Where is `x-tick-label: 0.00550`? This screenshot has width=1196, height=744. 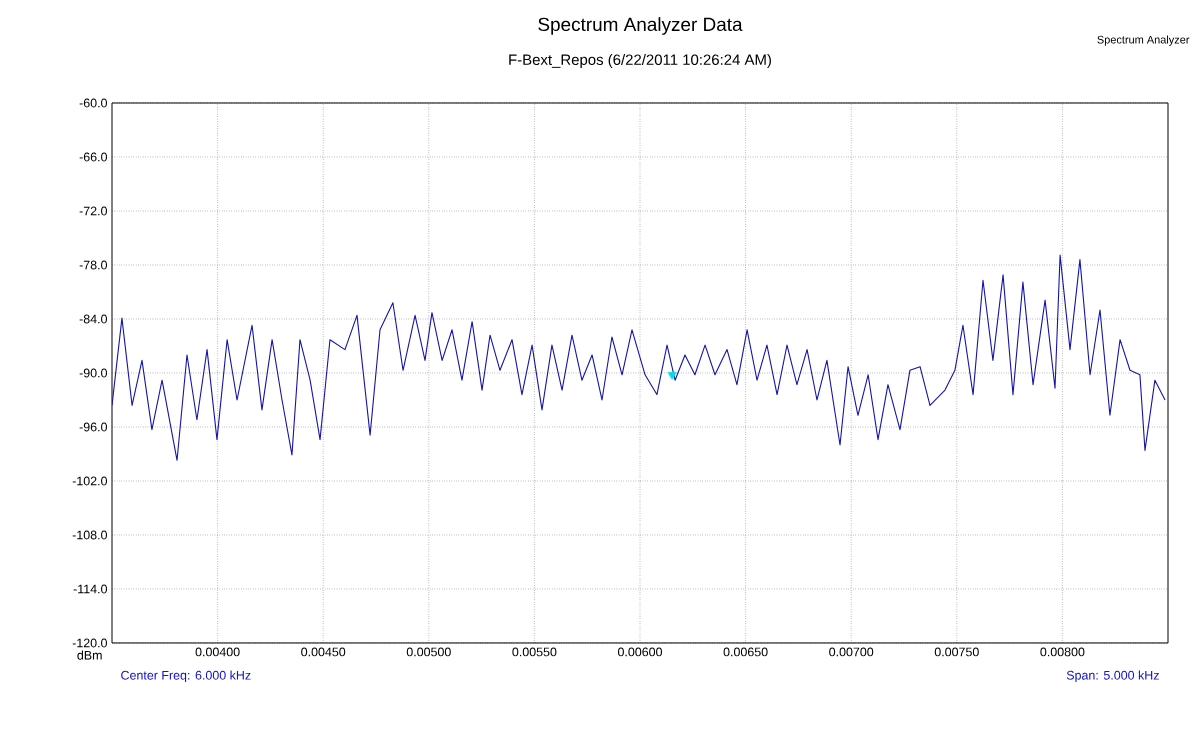
x-tick-label: 0.00550 is located at coordinates (534, 652).